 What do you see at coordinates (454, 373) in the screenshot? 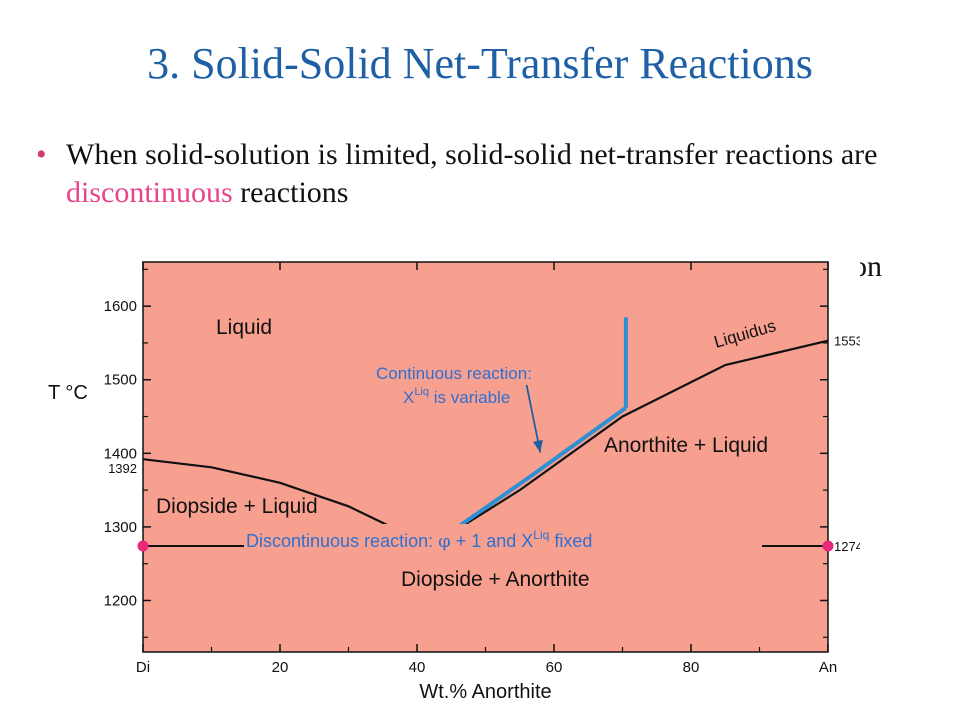
I see `continuous-annotation-line1: Continuous reaction:` at bounding box center [454, 373].